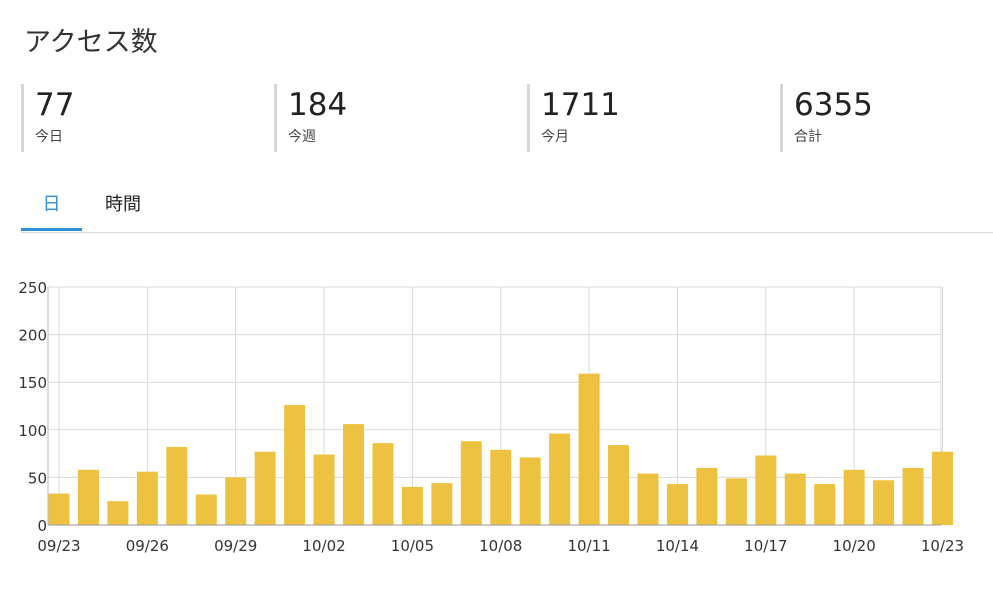 Image resolution: width=993 pixels, height=599 pixels. I want to click on x-tick-label: 10/11, so click(588, 546).